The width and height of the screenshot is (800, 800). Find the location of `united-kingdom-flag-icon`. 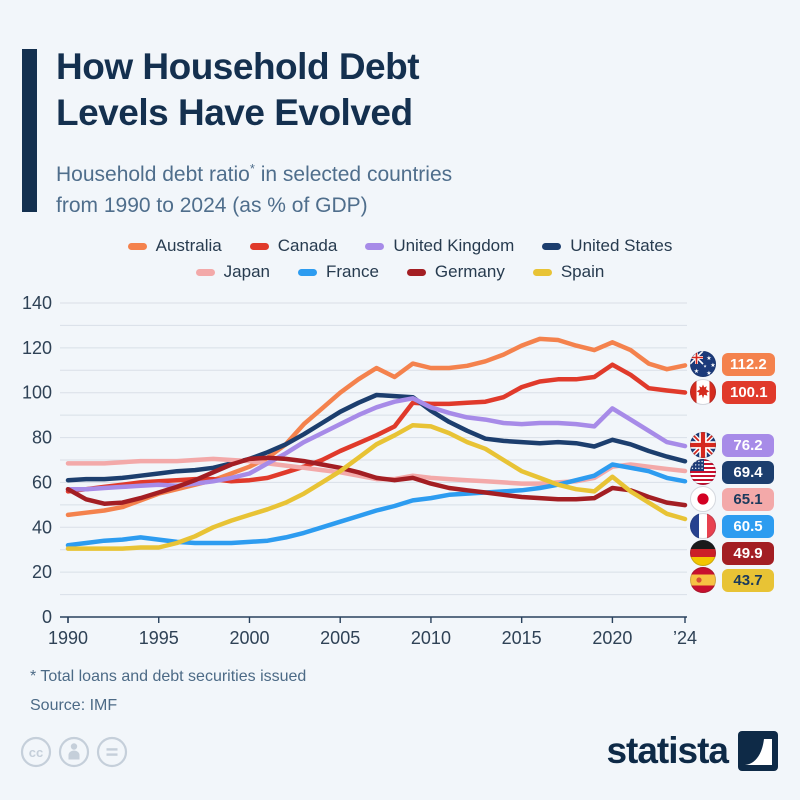

united-kingdom-flag-icon is located at coordinates (703, 445).